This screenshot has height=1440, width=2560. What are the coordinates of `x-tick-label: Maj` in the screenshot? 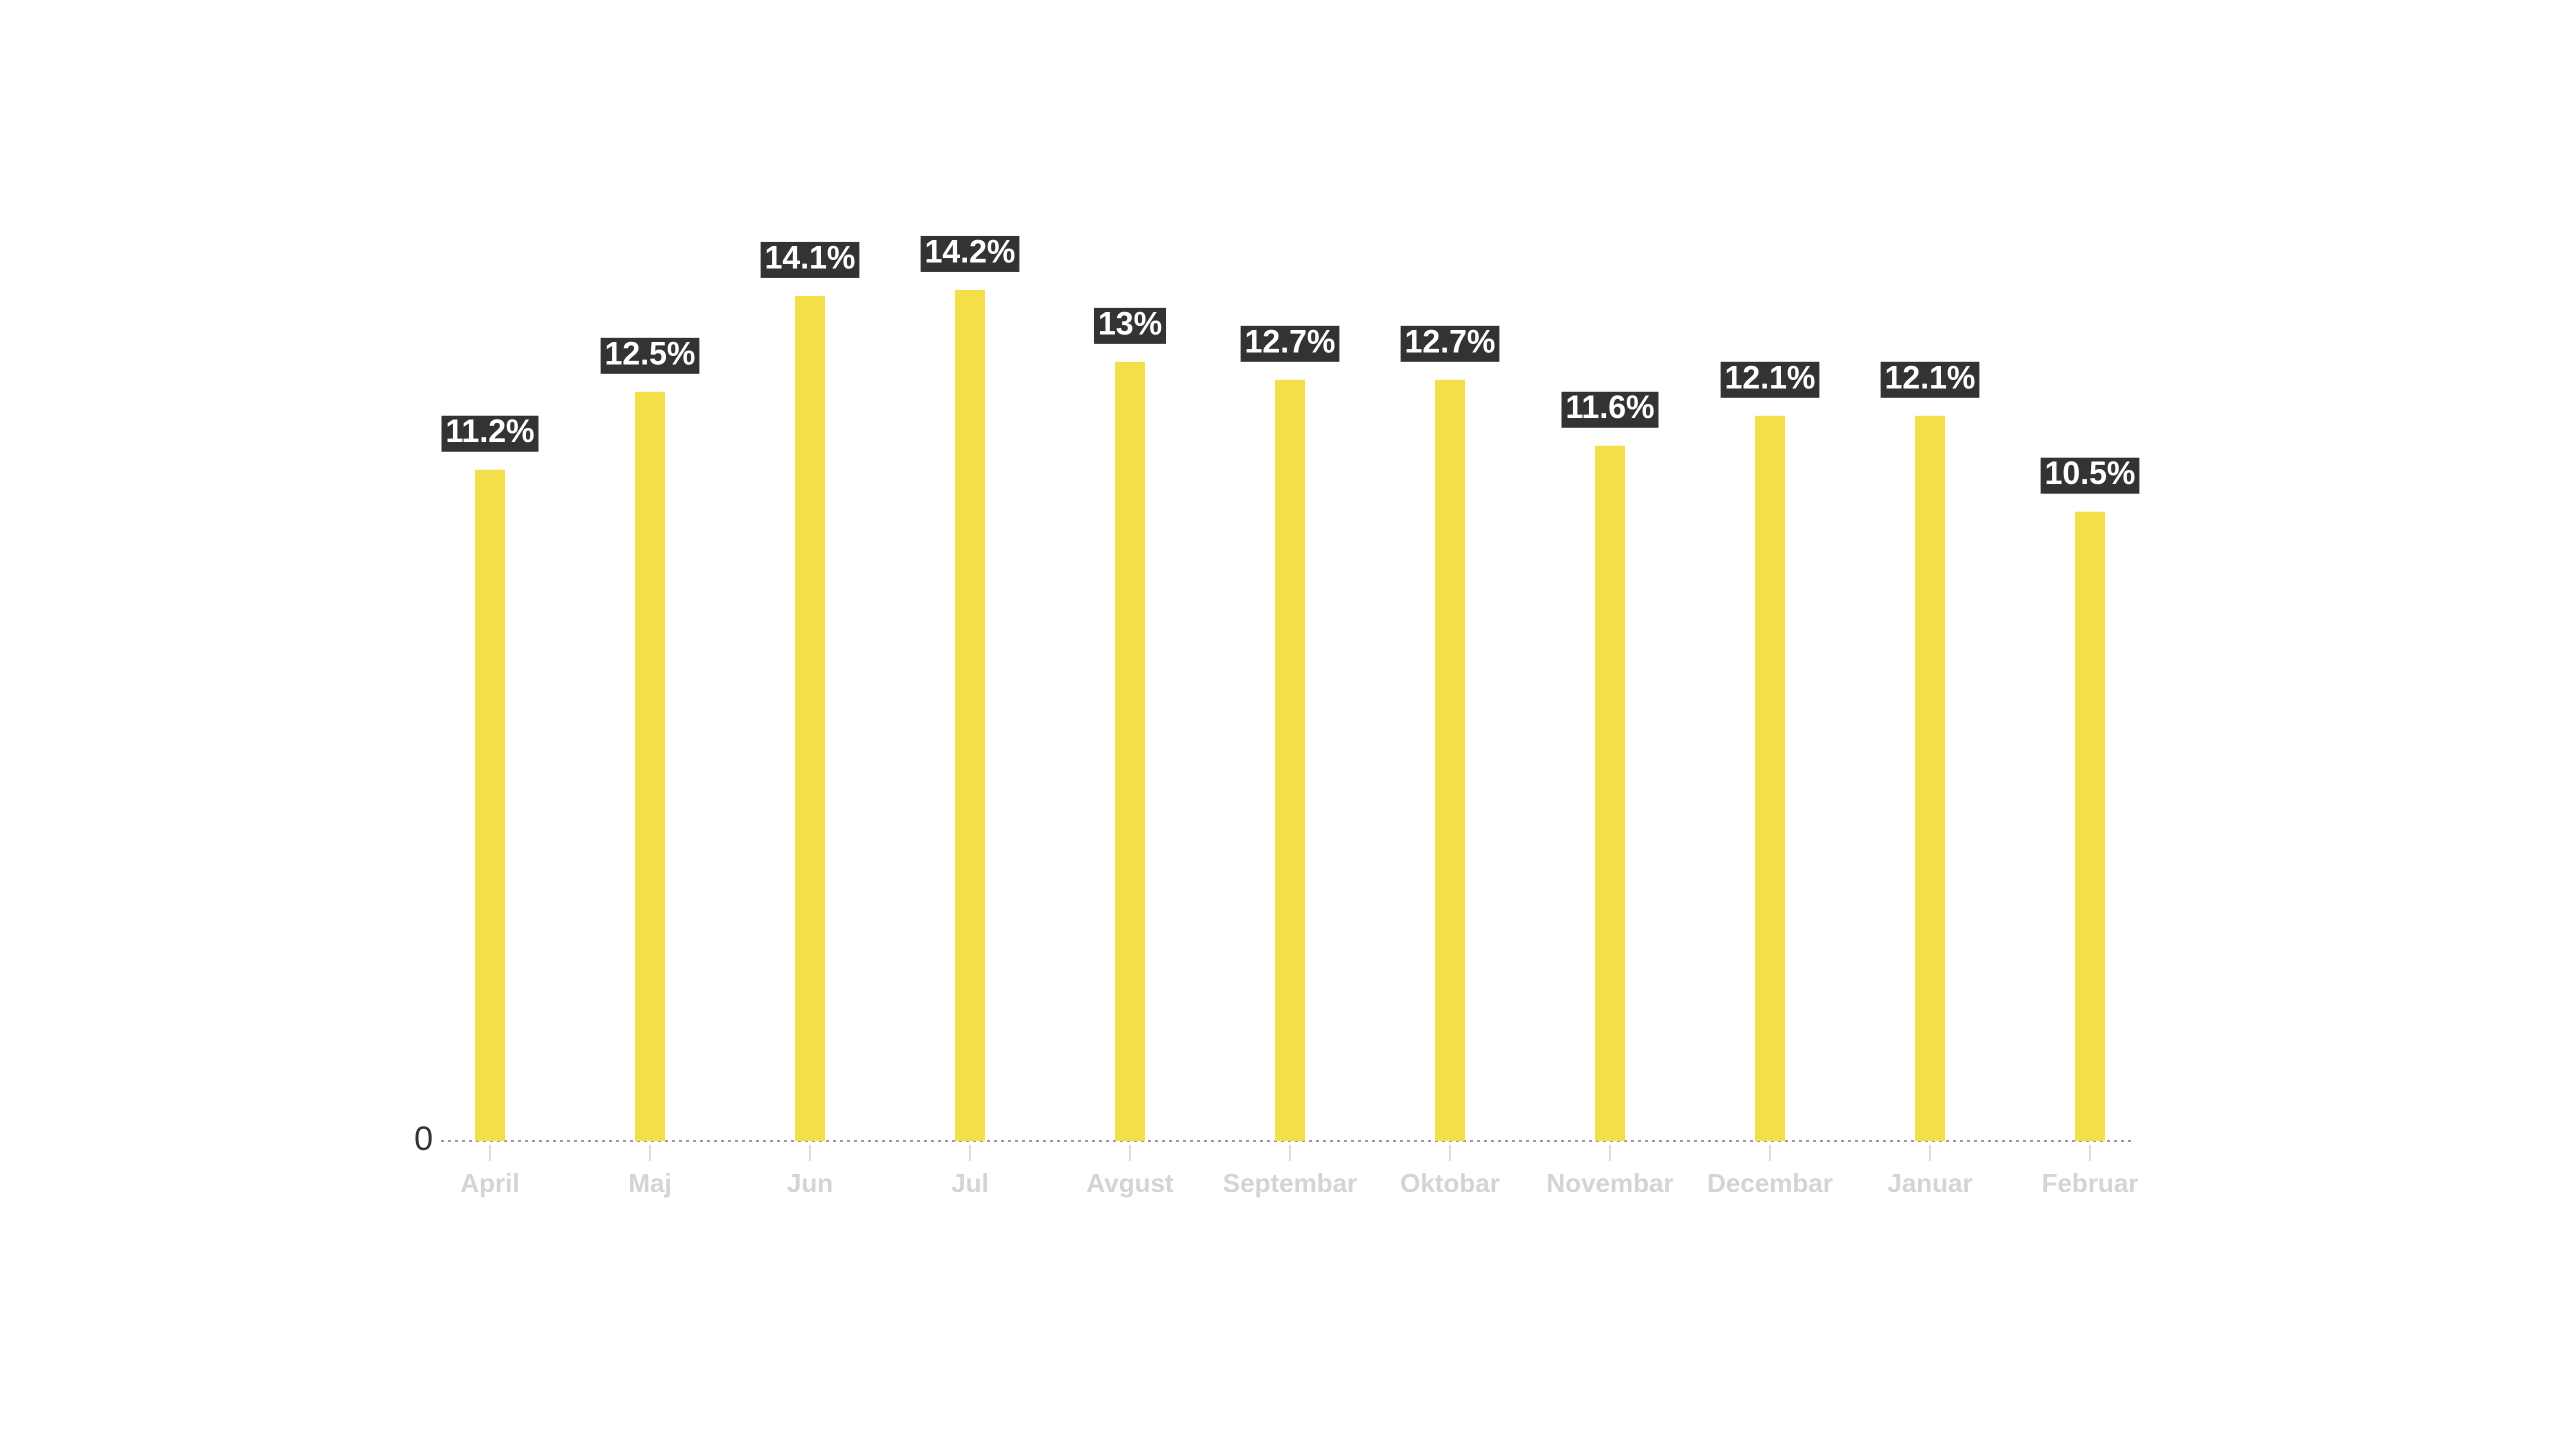 It's located at (649, 1183).